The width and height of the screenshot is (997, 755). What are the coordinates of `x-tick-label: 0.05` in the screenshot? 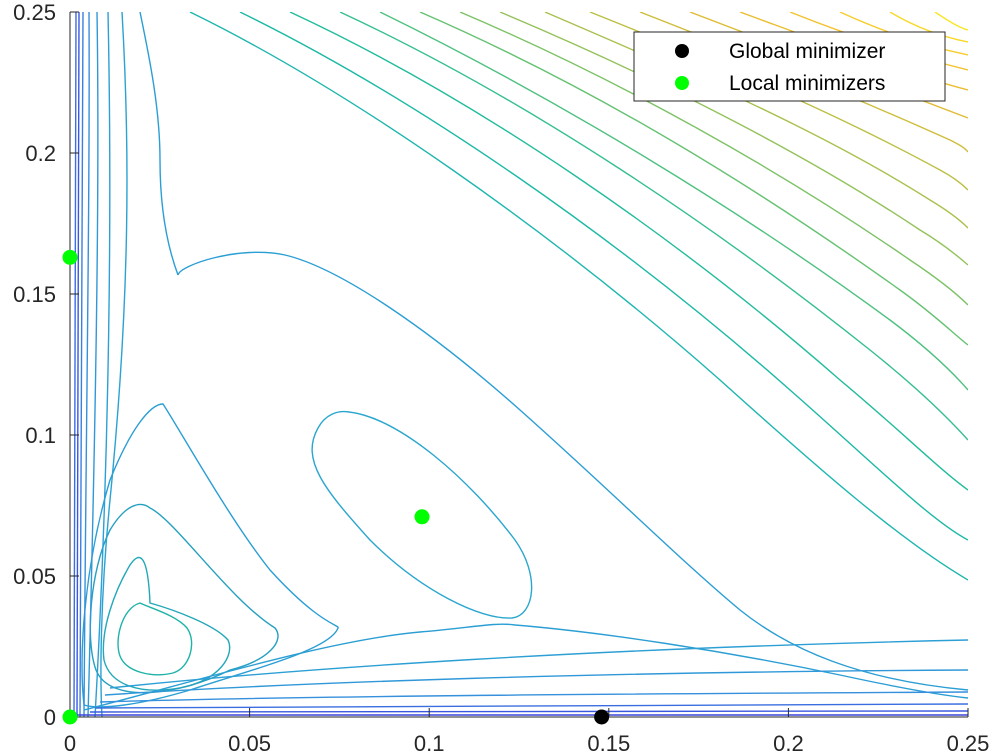 It's located at (249, 743).